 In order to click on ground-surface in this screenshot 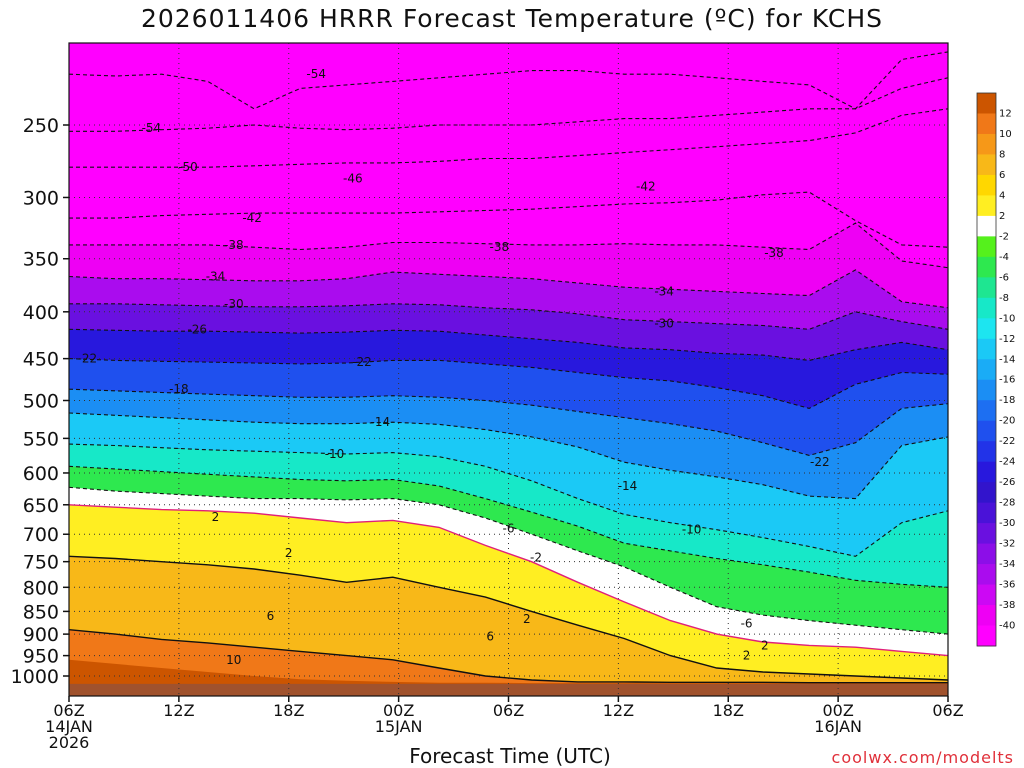, I will do `click(508, 689)`.